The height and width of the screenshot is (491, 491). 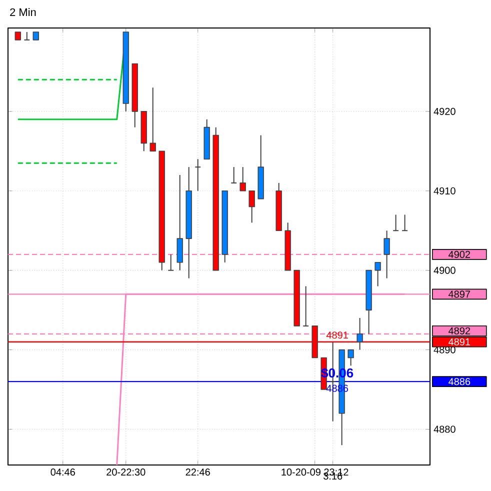 What do you see at coordinates (459, 382) in the screenshot?
I see `ref-line-label: 4886` at bounding box center [459, 382].